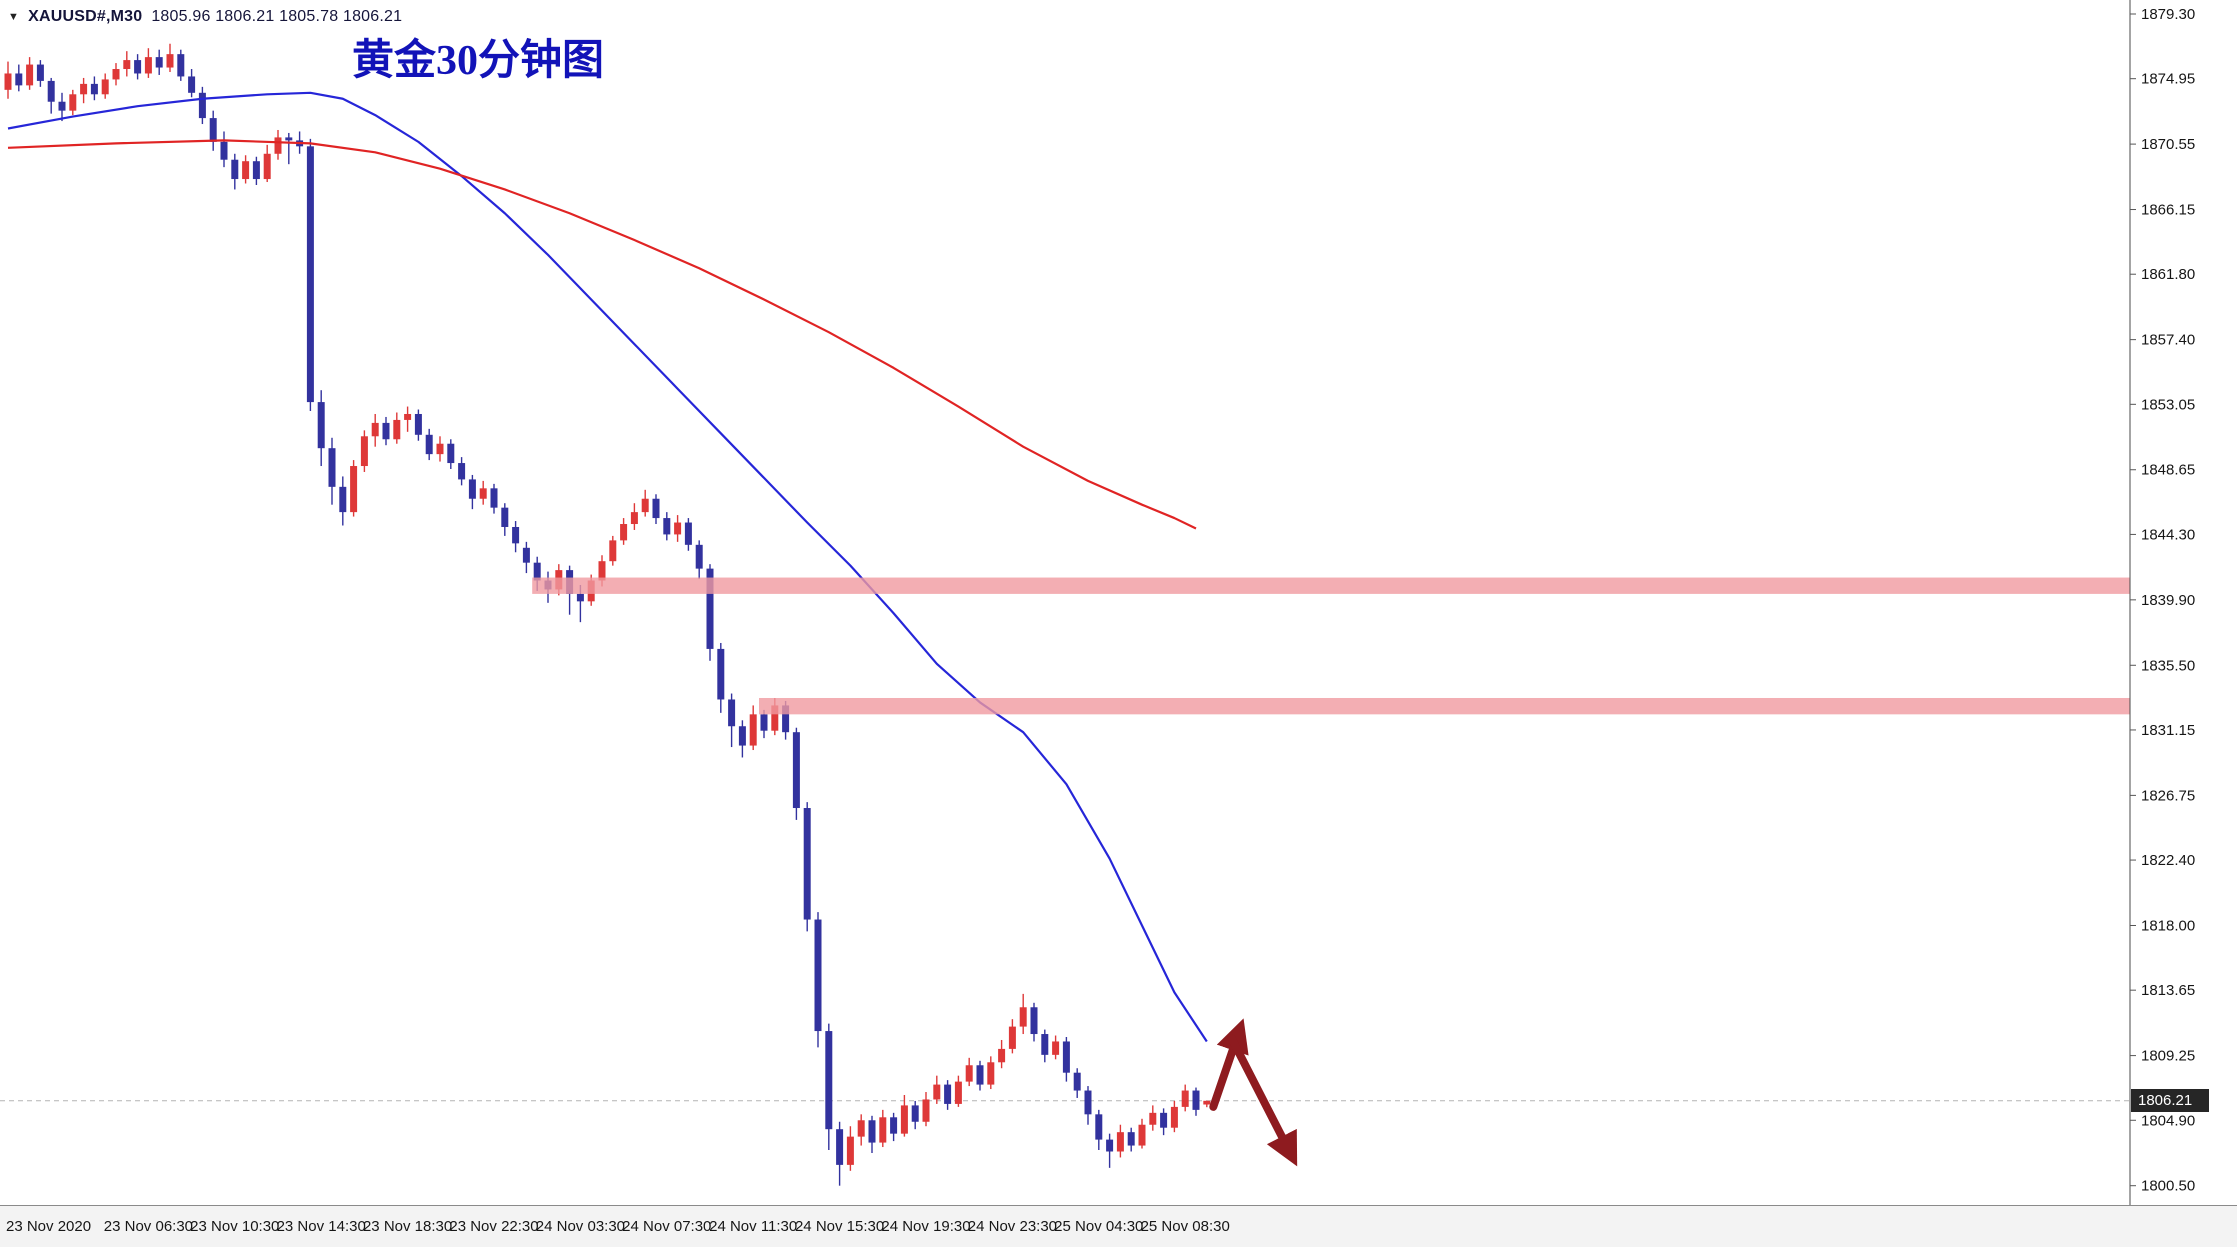  Describe the element at coordinates (2168, 925) in the screenshot. I see `price-axis-label: 1818.00` at that location.